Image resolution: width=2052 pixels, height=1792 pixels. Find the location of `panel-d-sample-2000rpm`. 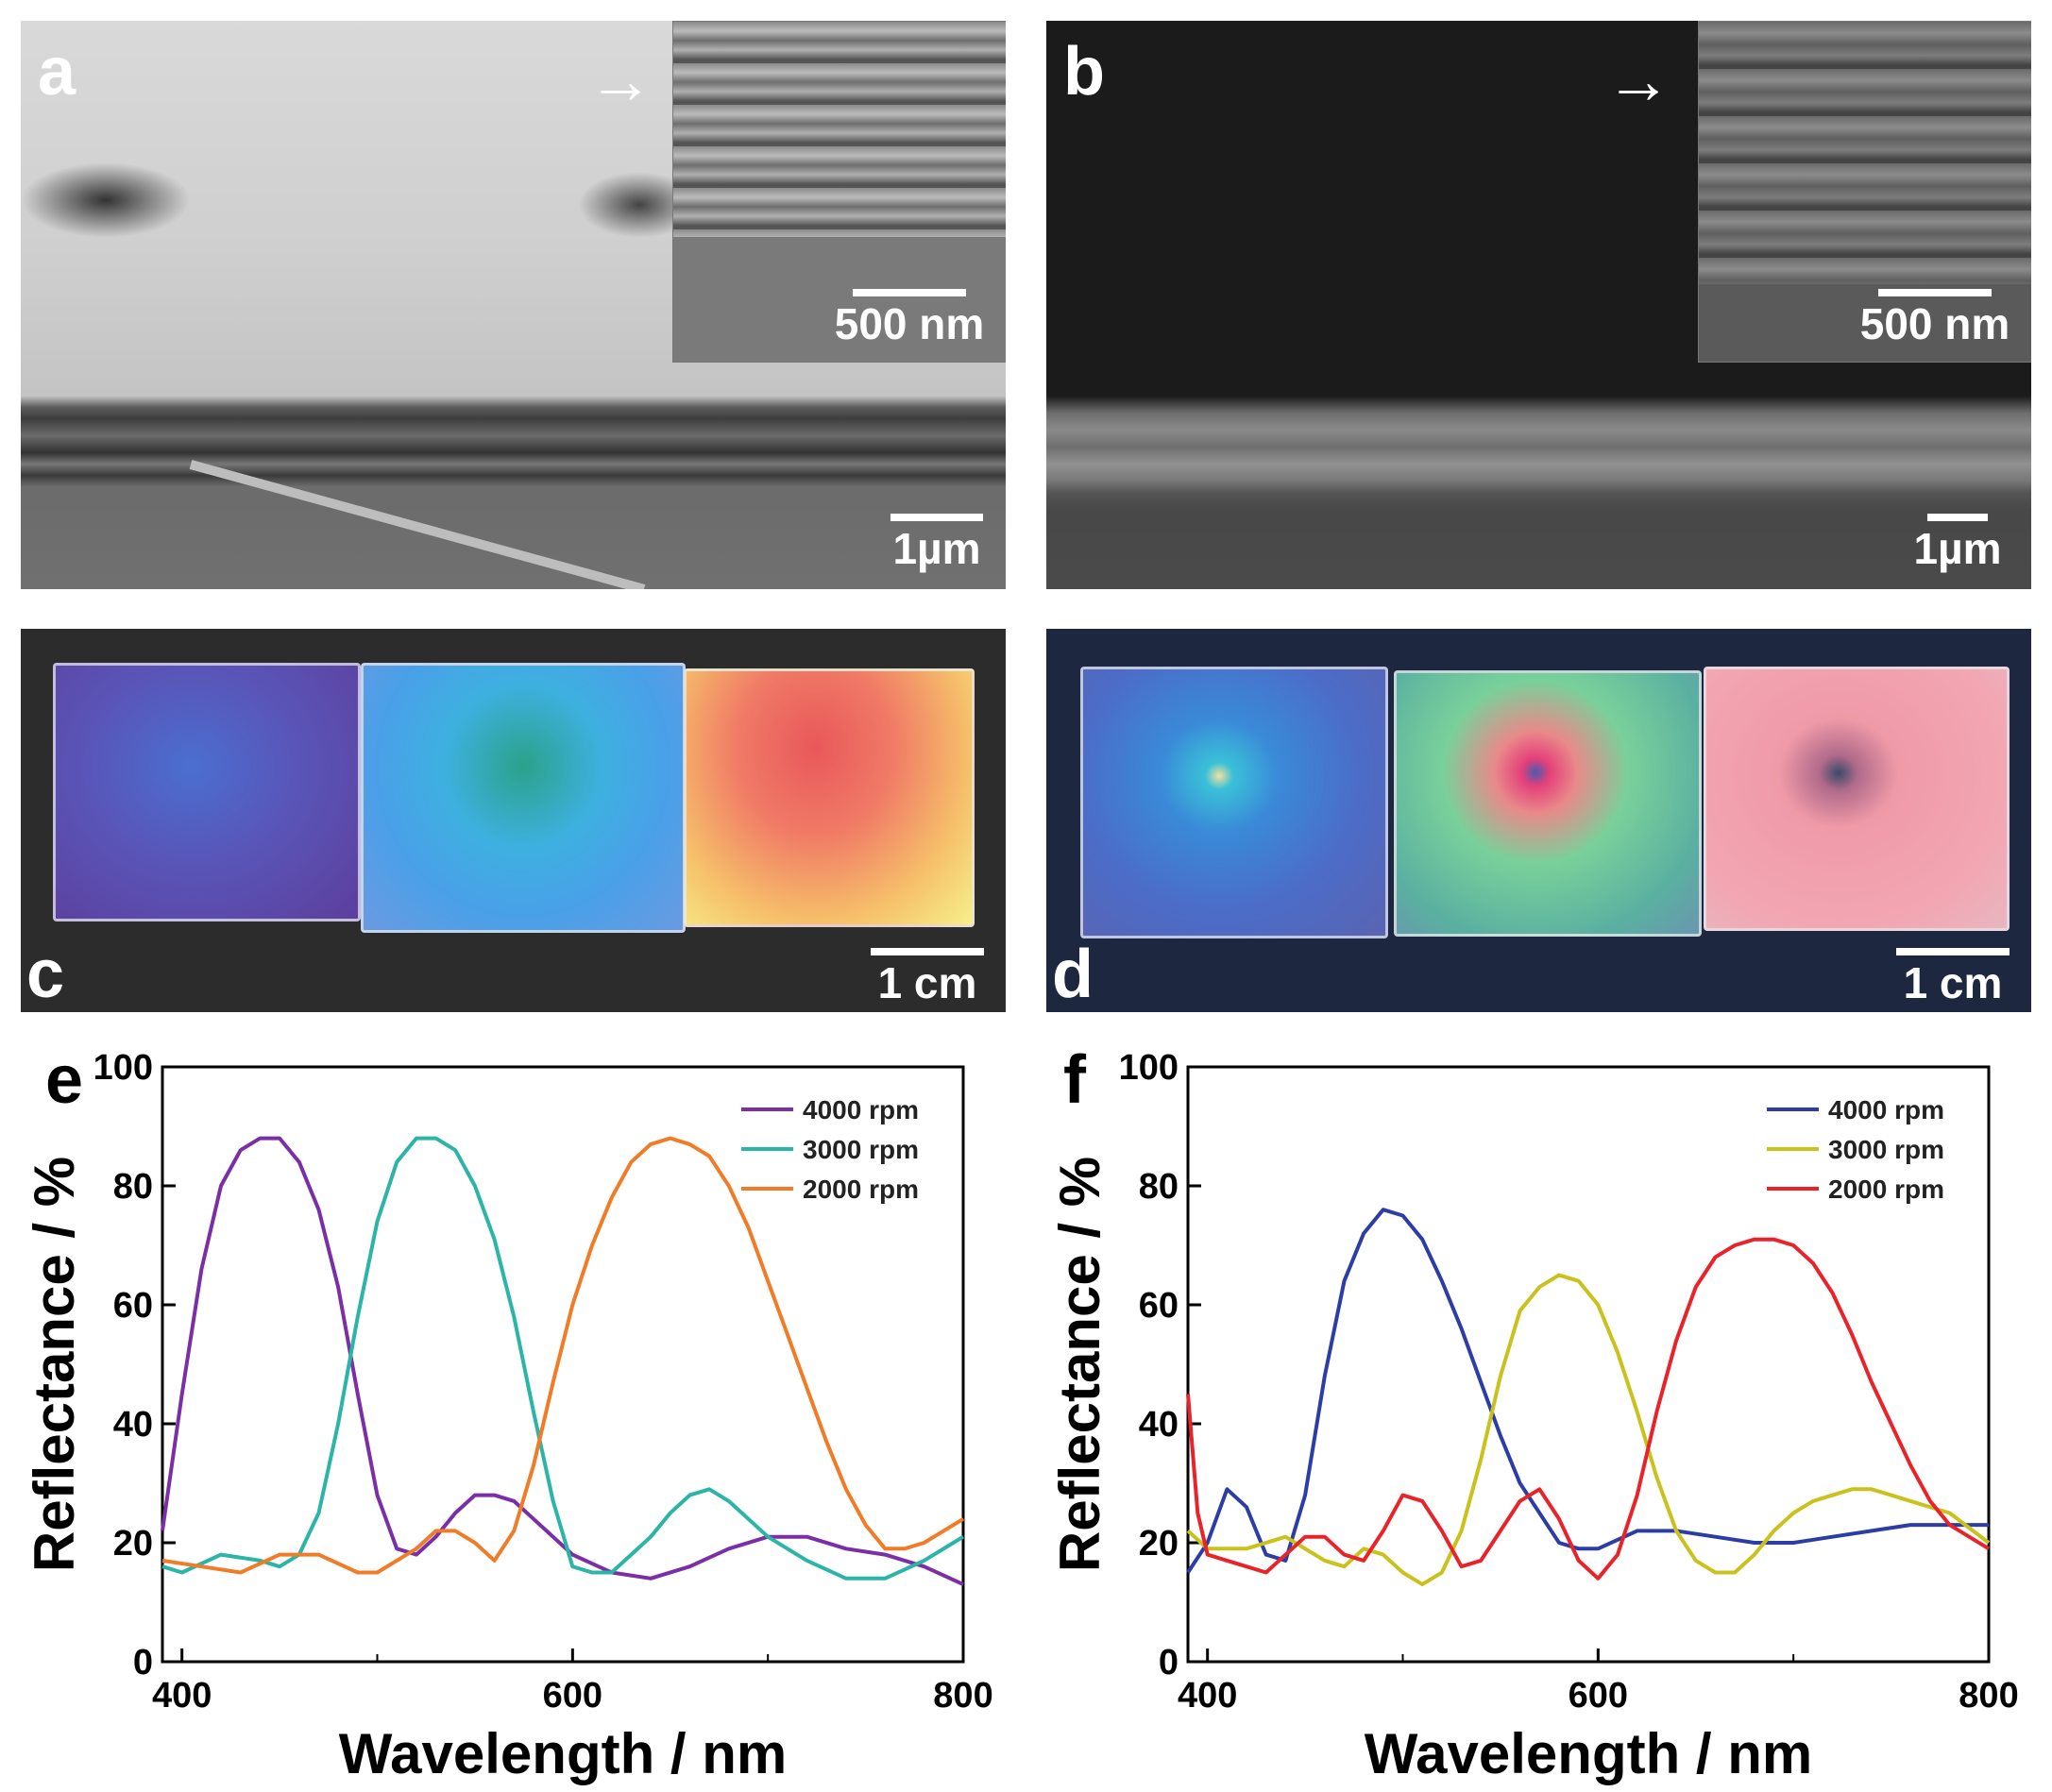

panel-d-sample-2000rpm is located at coordinates (1857, 799).